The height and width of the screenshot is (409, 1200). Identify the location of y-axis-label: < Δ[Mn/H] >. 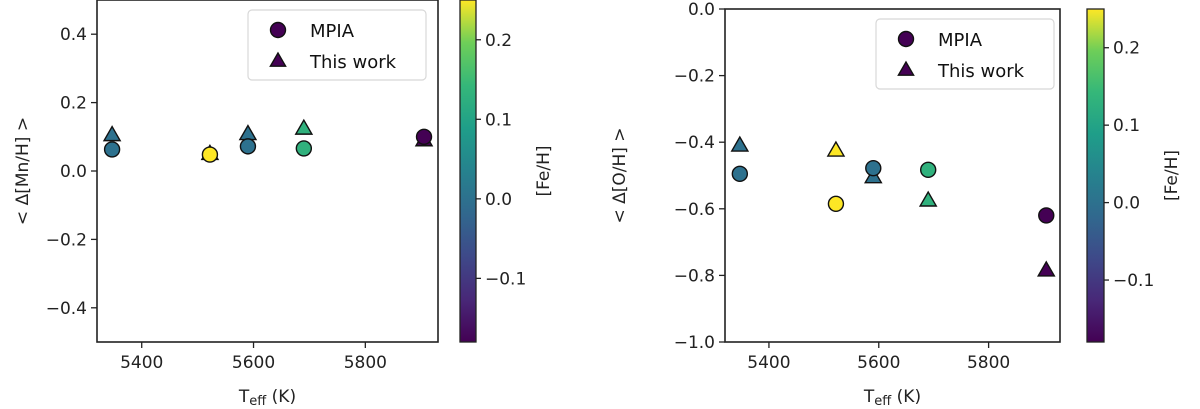
(23, 171).